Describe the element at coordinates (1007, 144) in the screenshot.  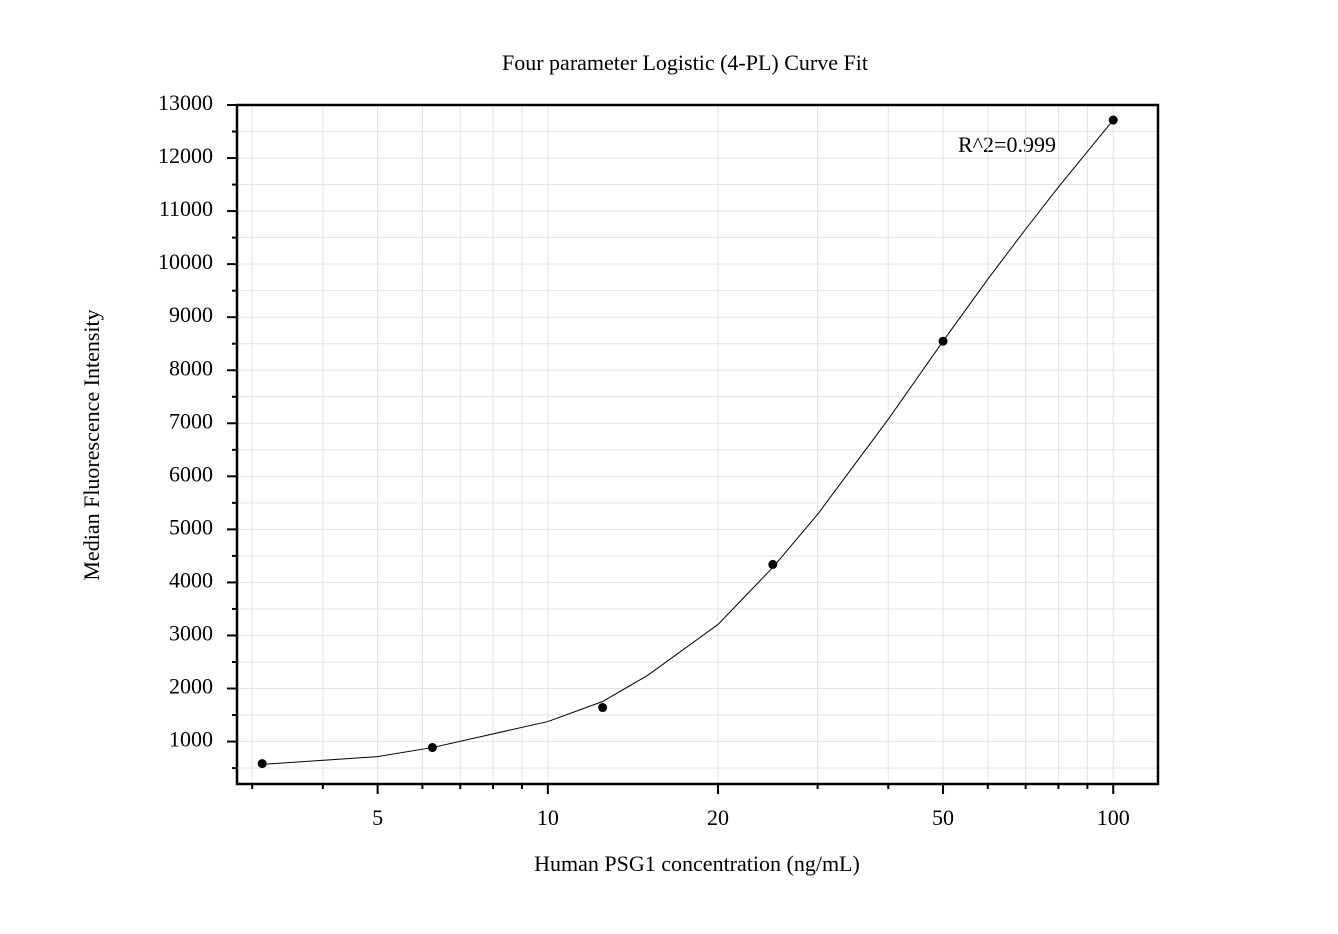
I see `annotation: R^2=0.999` at that location.